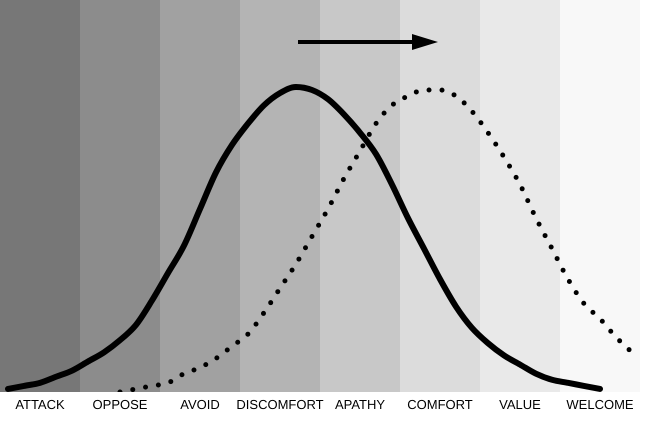 This screenshot has height=422, width=645. I want to click on x-tick-label: ATTACK, so click(40, 404).